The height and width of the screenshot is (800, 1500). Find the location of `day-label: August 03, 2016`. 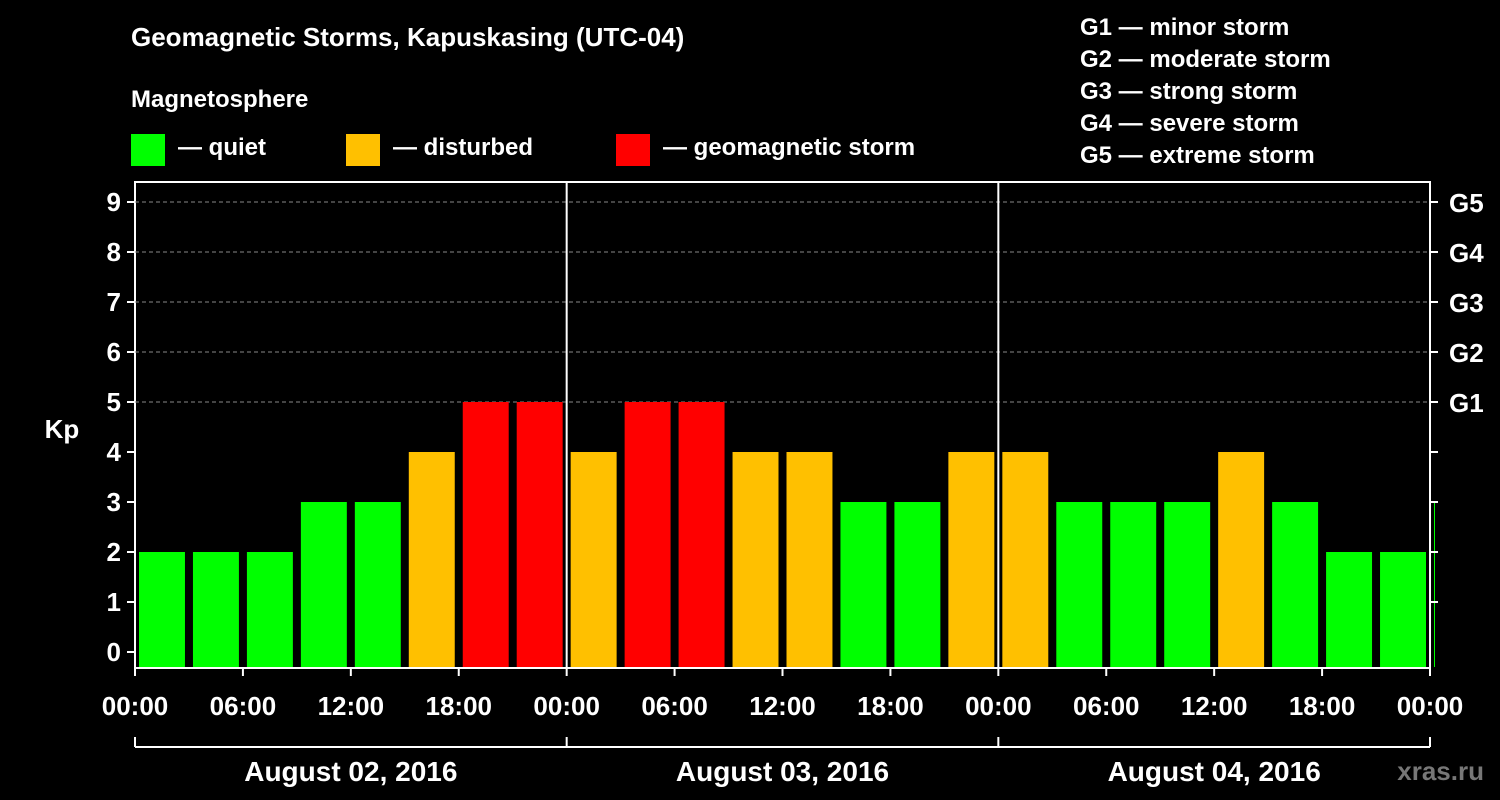

day-label: August 03, 2016 is located at coordinates (782, 771).